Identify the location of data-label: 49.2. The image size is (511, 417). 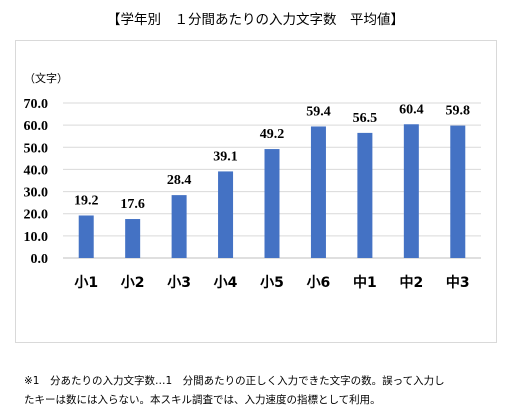
(272, 134).